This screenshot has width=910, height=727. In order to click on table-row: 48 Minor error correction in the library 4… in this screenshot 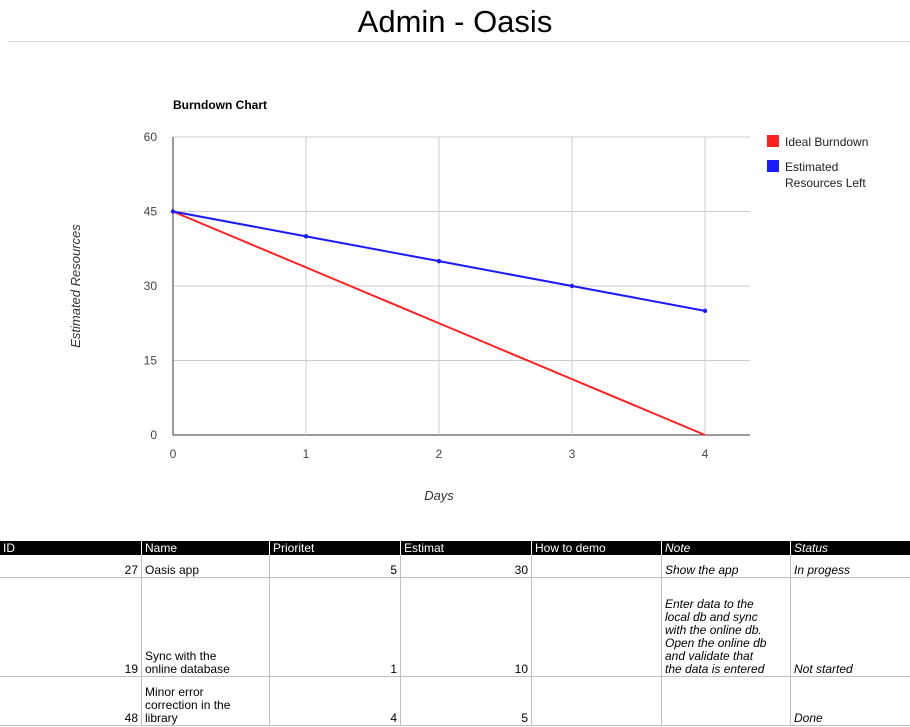, I will do `click(455, 701)`.